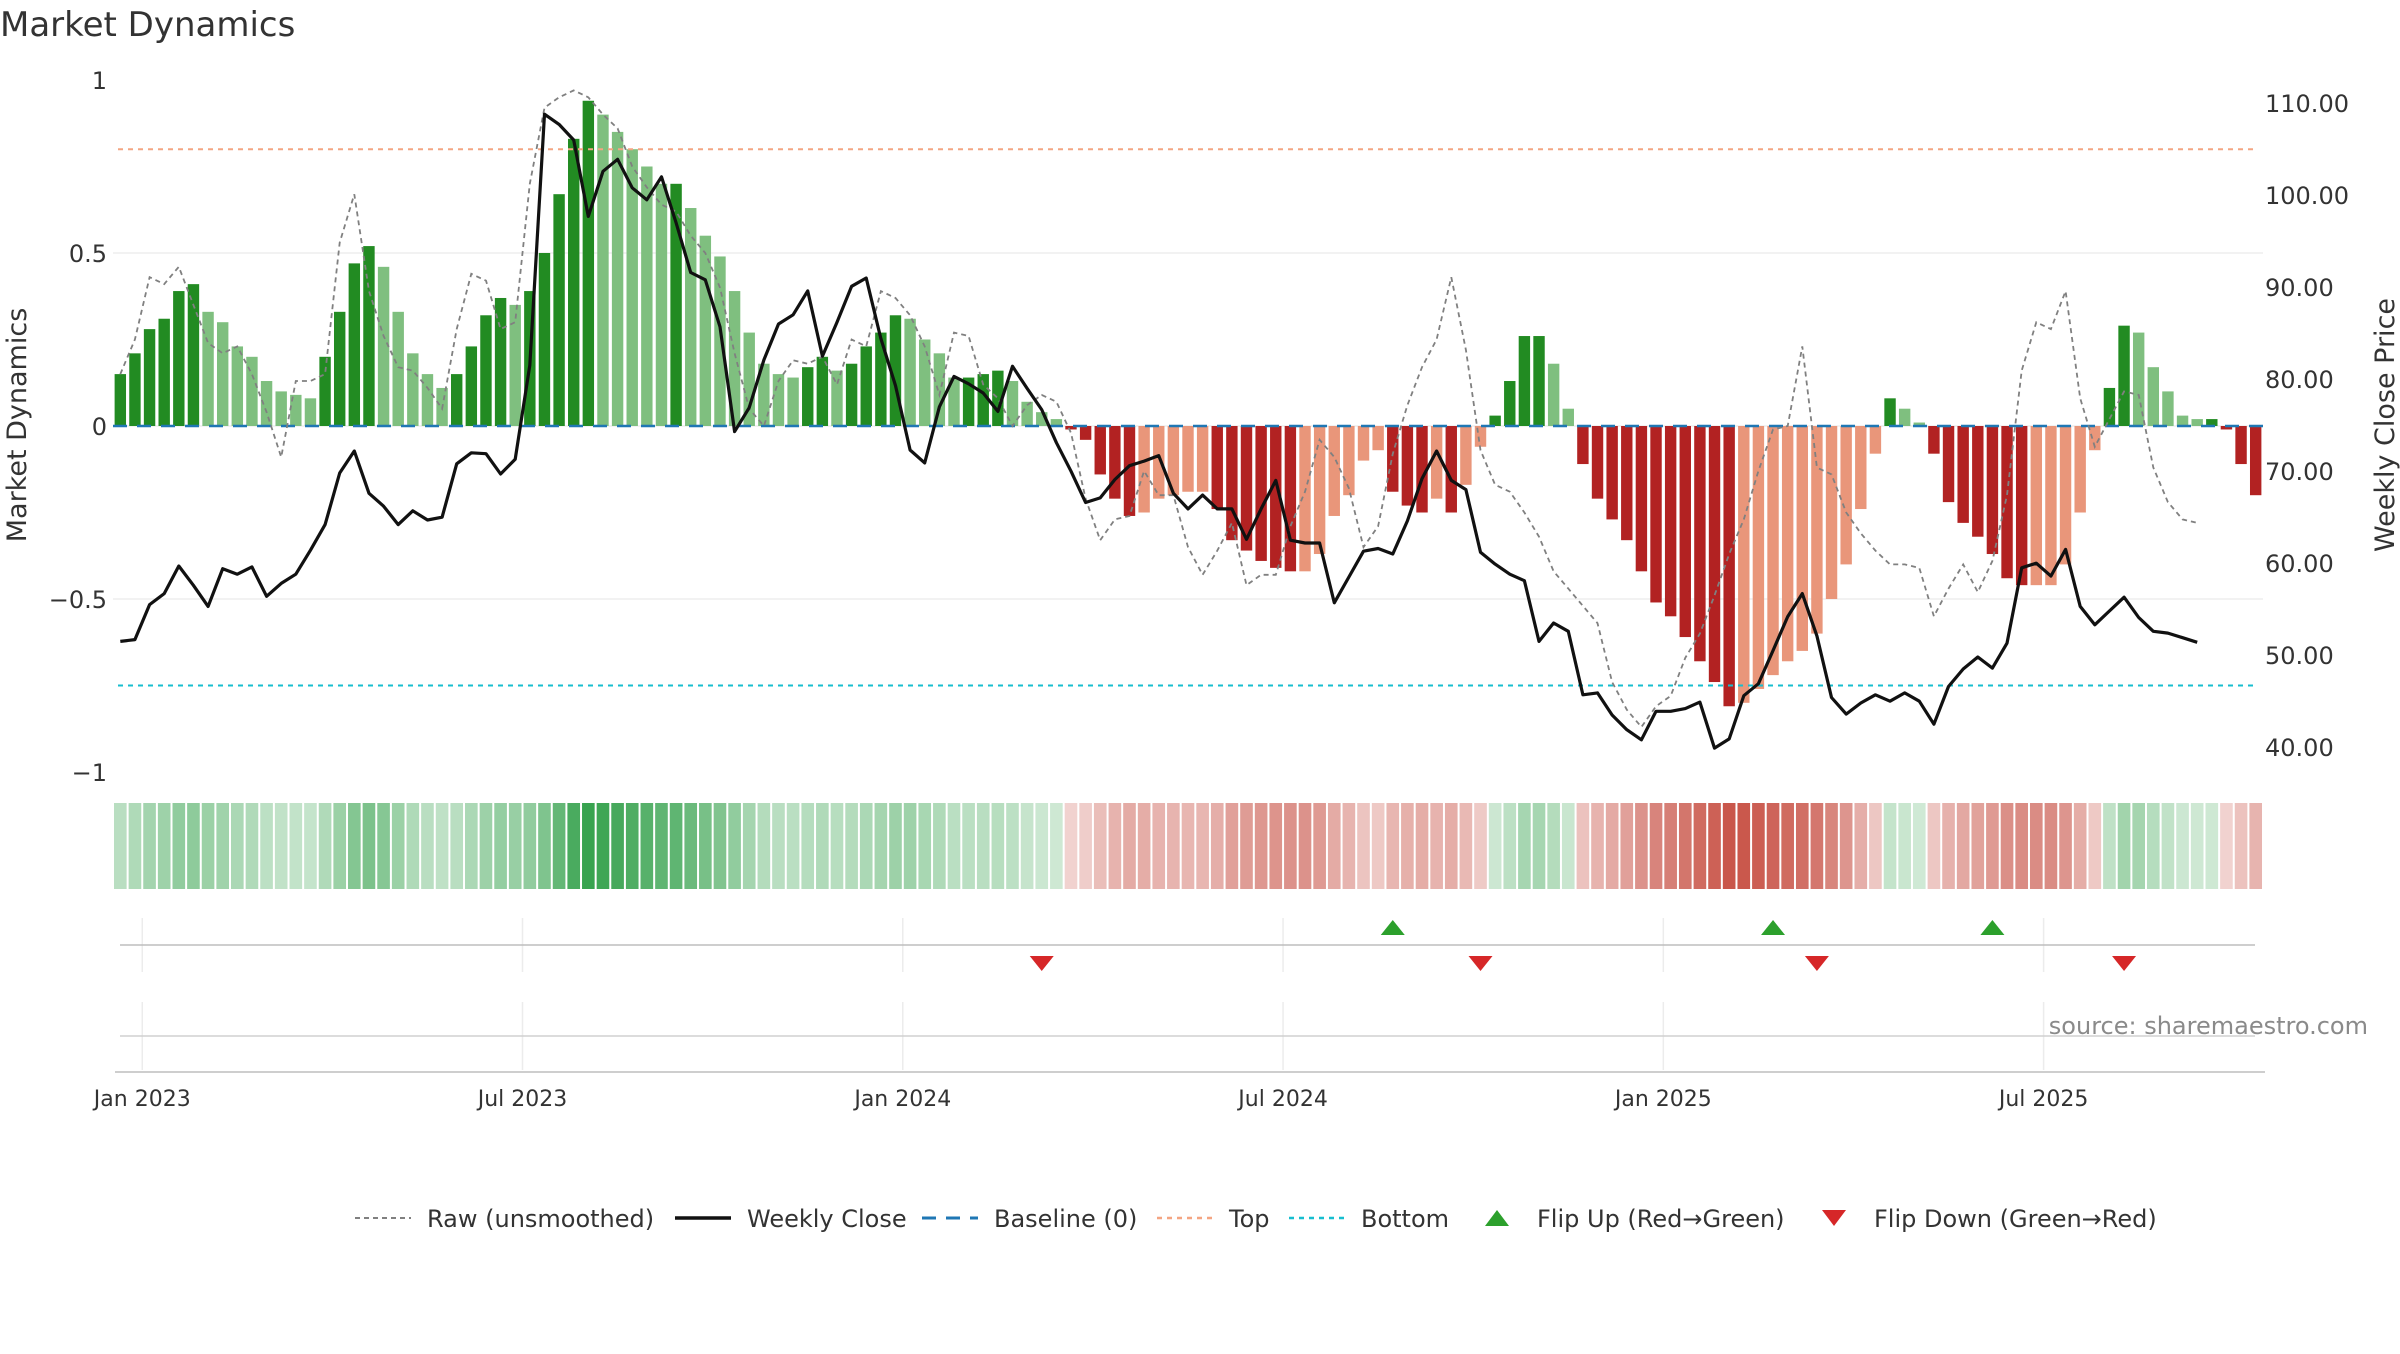 This screenshot has height=1354, width=2400. I want to click on y2-tick-label: 90.00, so click(2299, 288).